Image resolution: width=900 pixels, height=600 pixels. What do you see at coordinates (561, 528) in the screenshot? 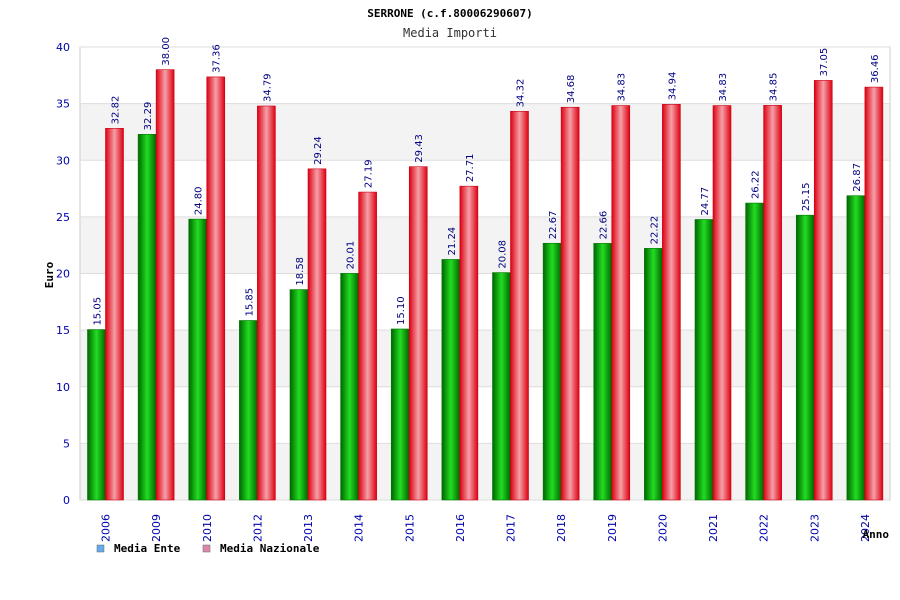
I see `x-tick-label: 2018` at bounding box center [561, 528].